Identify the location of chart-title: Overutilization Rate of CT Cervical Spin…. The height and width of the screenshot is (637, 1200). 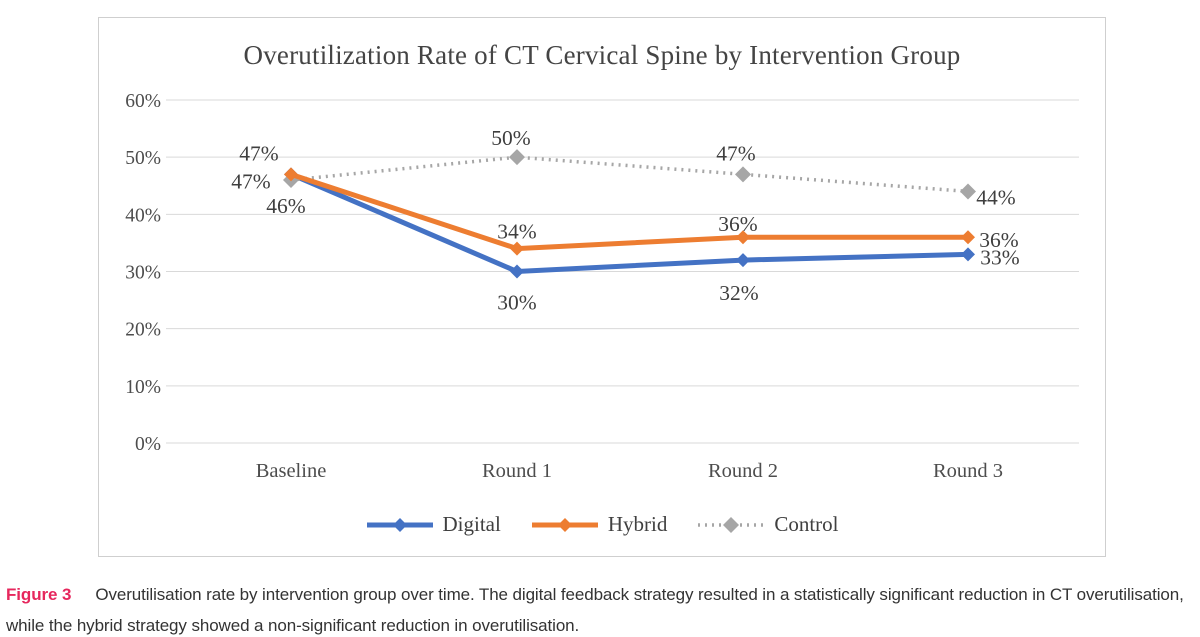
(602, 55).